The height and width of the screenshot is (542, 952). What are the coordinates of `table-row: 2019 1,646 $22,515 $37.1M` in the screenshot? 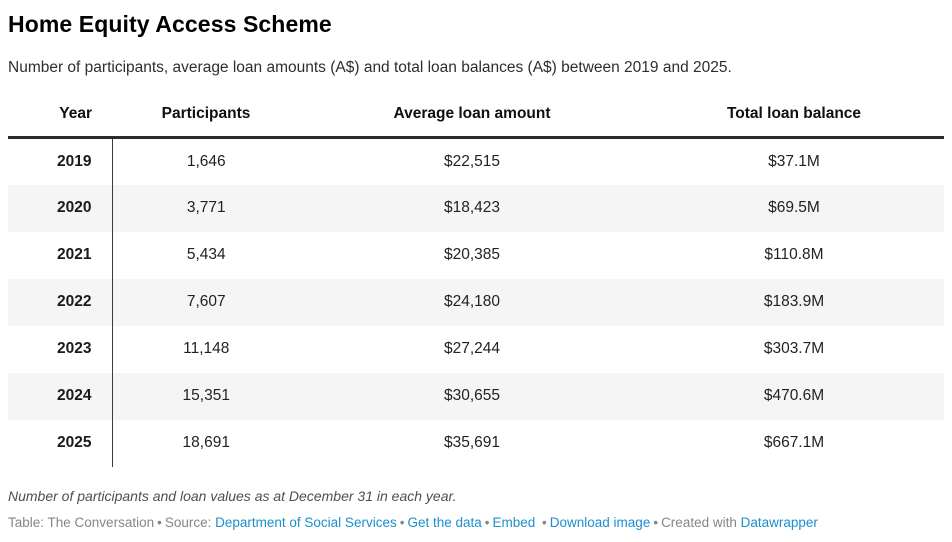 It's located at (476, 161).